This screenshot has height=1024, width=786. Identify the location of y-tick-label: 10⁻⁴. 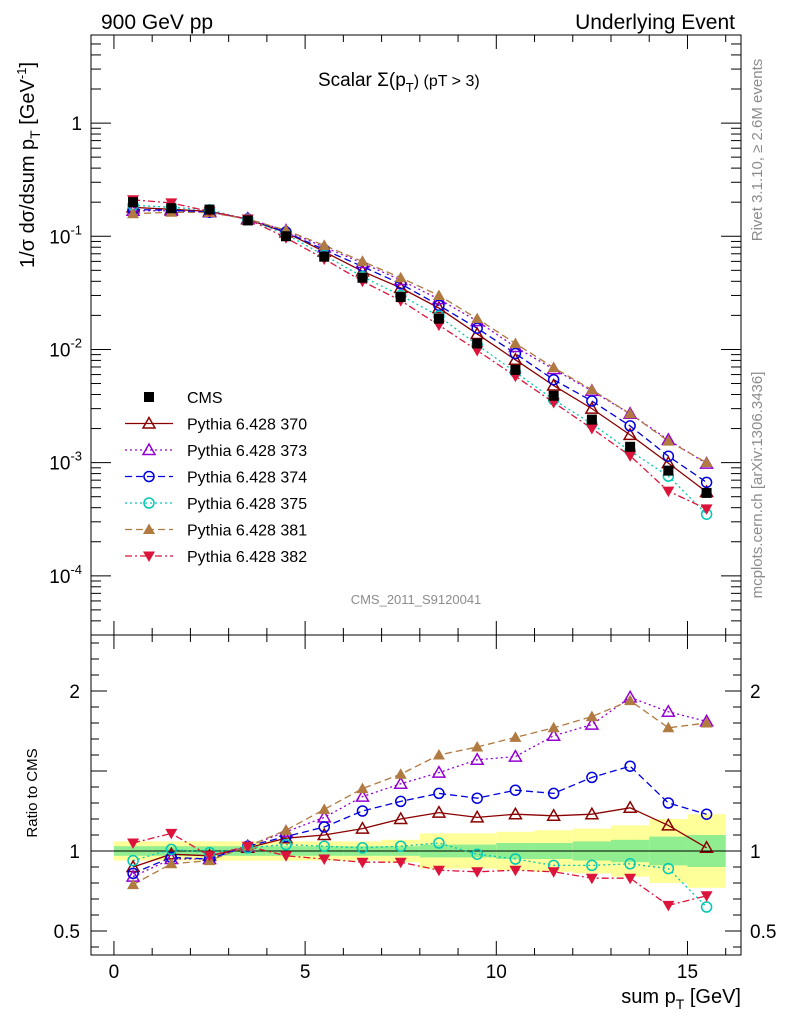
(65, 575).